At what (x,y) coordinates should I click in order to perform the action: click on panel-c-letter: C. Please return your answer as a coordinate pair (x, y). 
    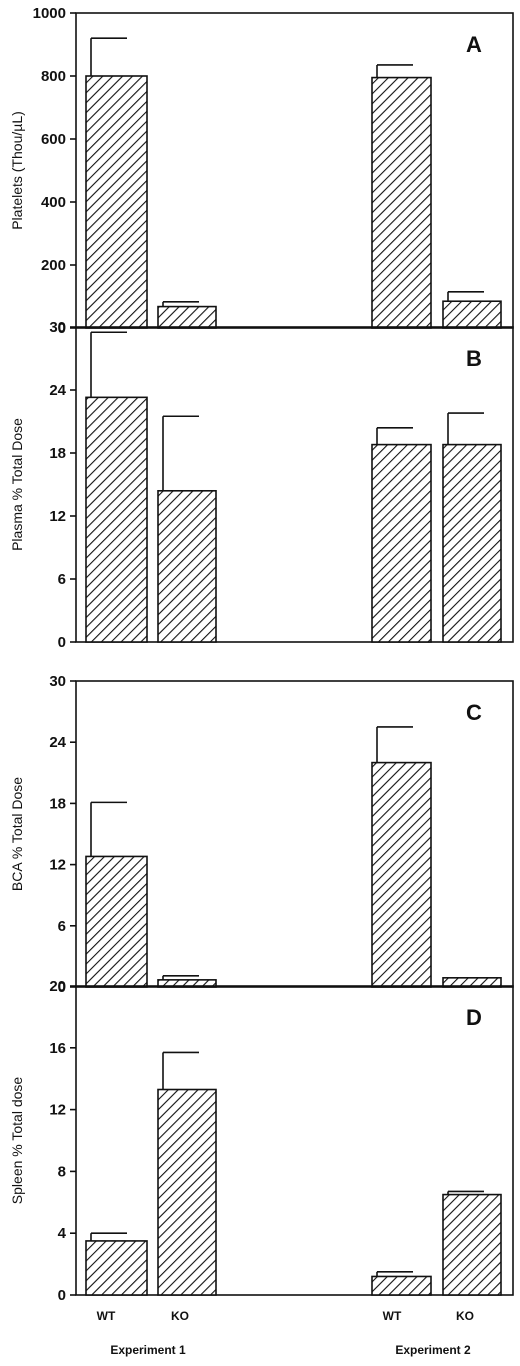
    Looking at the image, I should click on (474, 712).